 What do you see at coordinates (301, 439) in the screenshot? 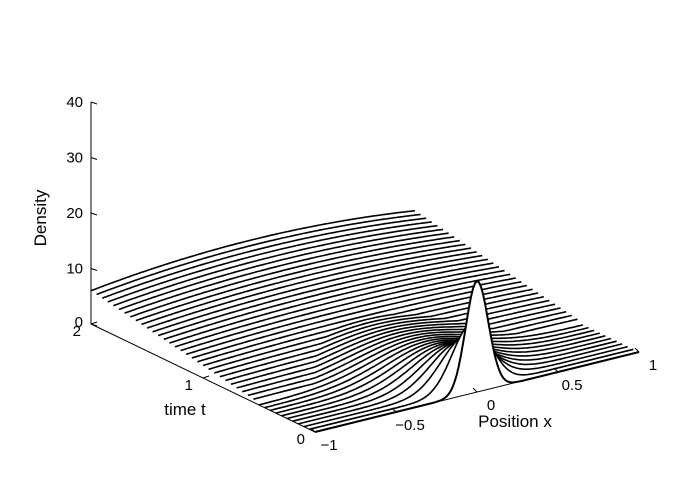
I see `t-tick-label: 0` at bounding box center [301, 439].